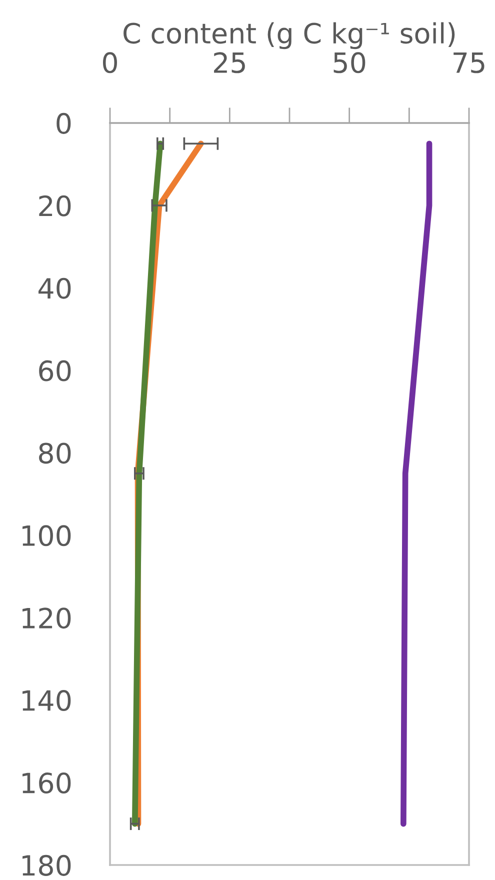 This screenshot has height=880, width=495. I want to click on x-tick-label: 25, so click(229, 63).